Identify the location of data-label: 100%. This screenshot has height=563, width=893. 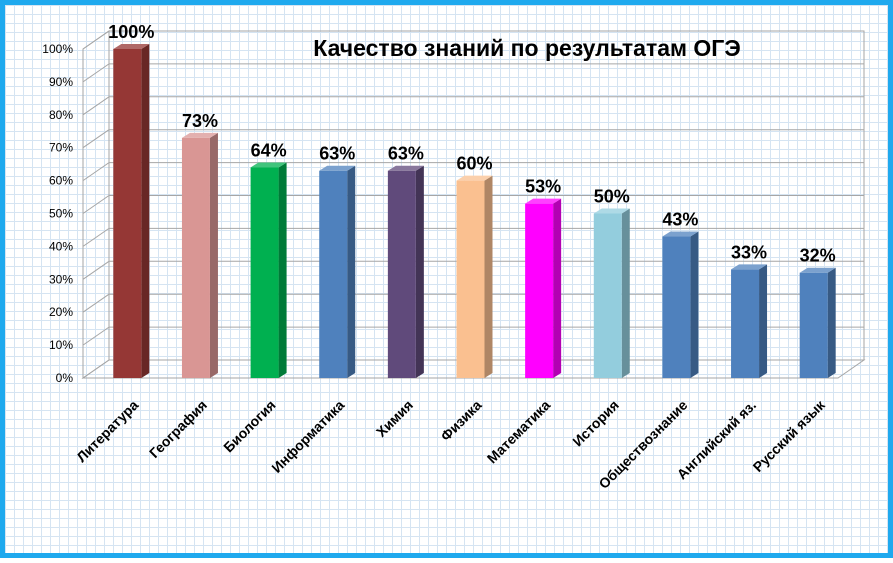
(131, 32).